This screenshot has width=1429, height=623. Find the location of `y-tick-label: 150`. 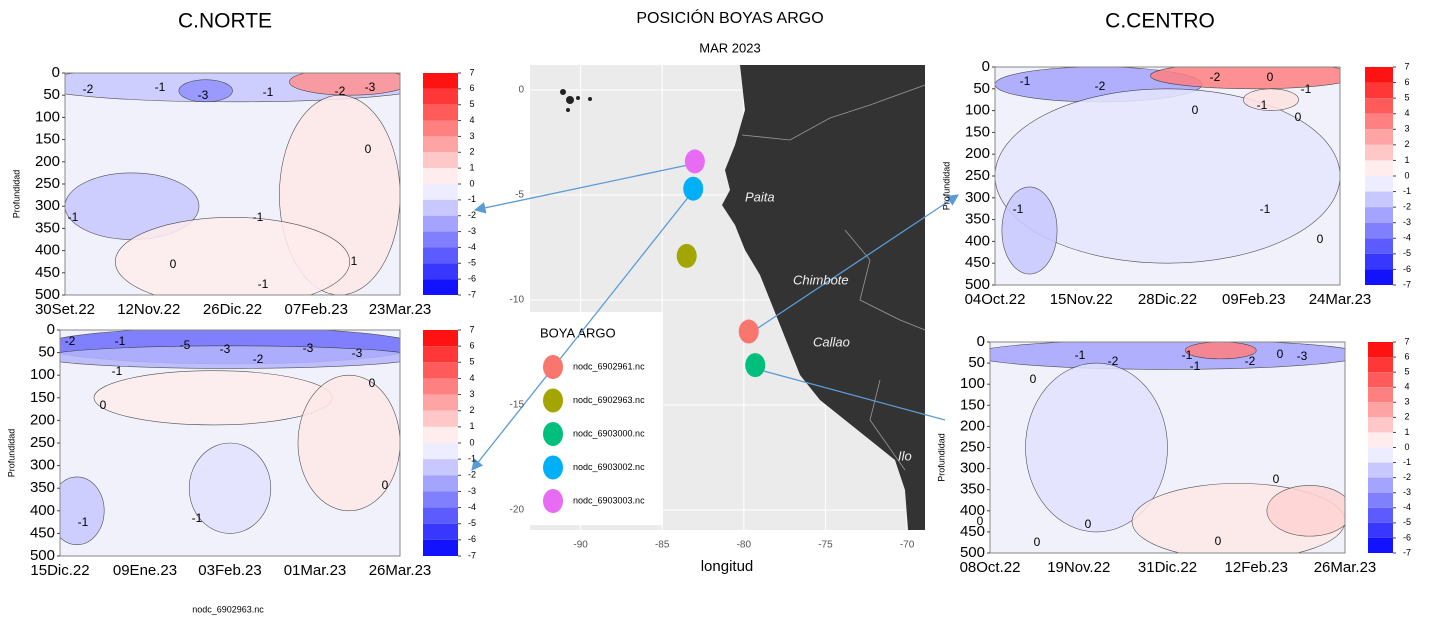

y-tick-label: 150 is located at coordinates (47, 139).